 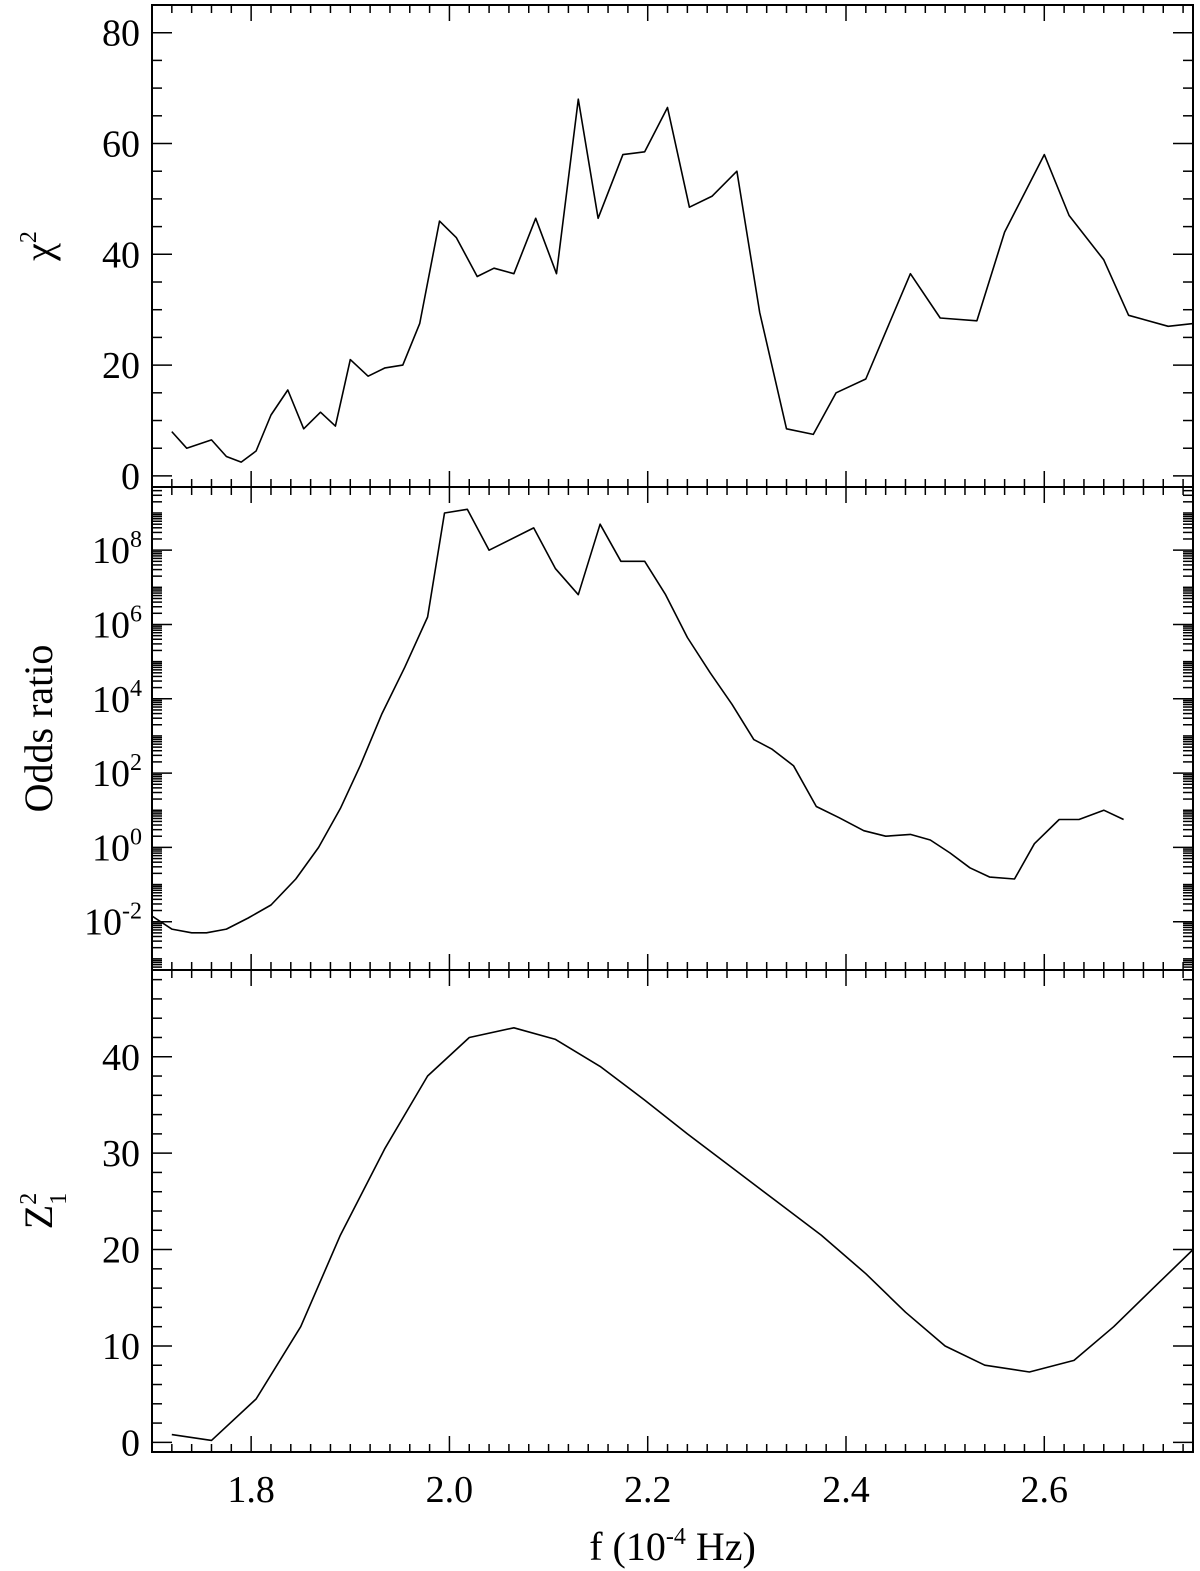 What do you see at coordinates (121, 145) in the screenshot?
I see `y-tick-label: 60` at bounding box center [121, 145].